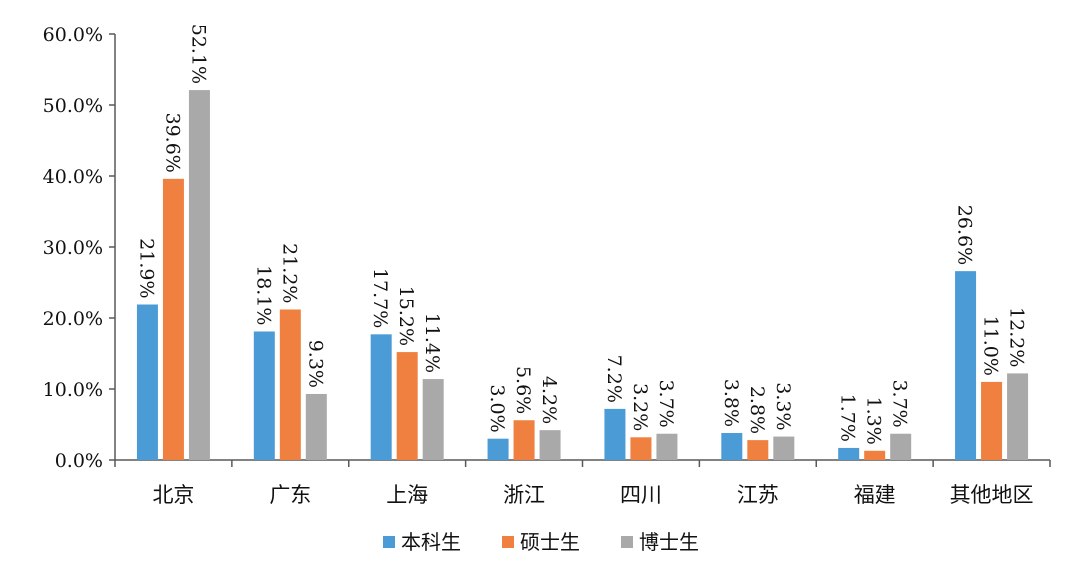 The image size is (1080, 581). I want to click on data-label: 1.3%, so click(874, 420).